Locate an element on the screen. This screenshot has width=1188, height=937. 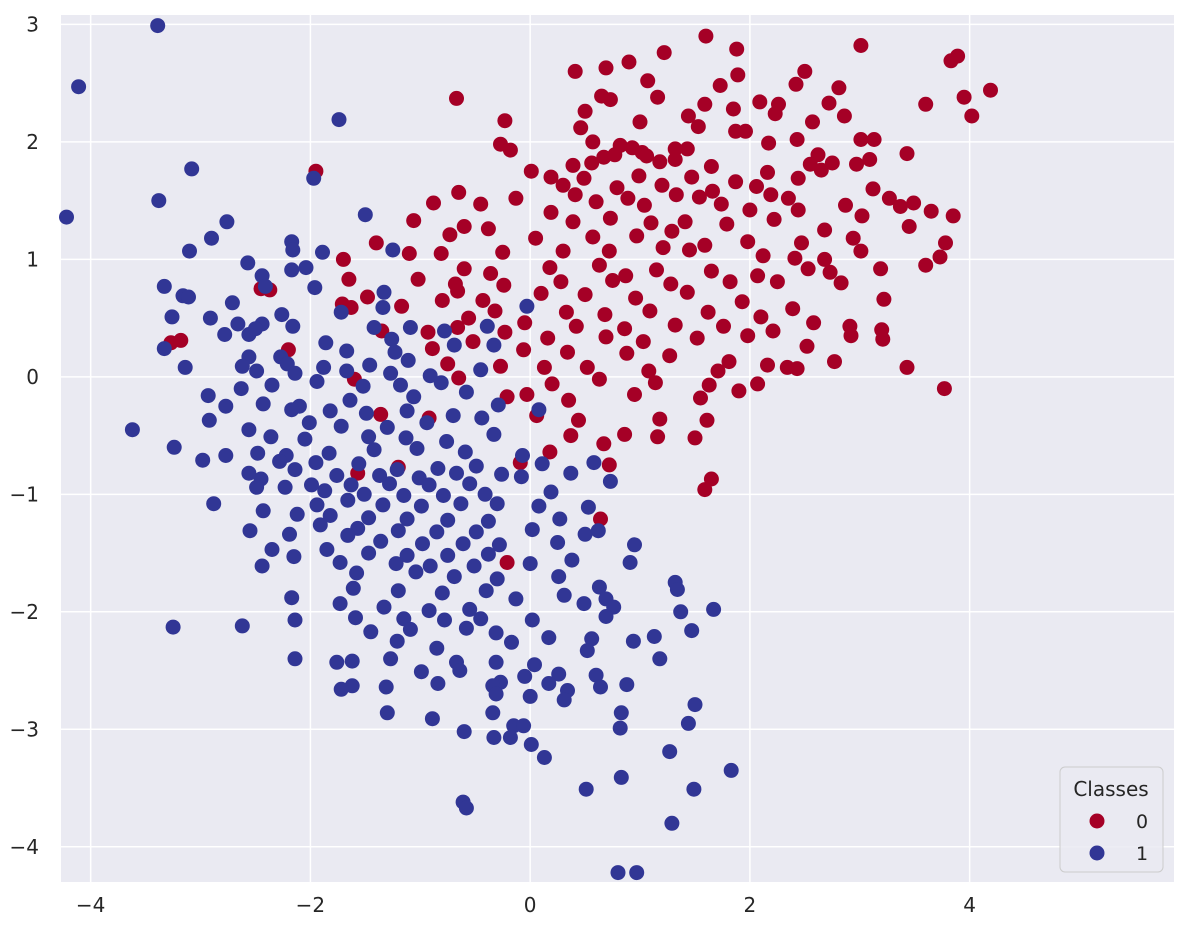
y-tick-label: −2 is located at coordinates (24, 612).